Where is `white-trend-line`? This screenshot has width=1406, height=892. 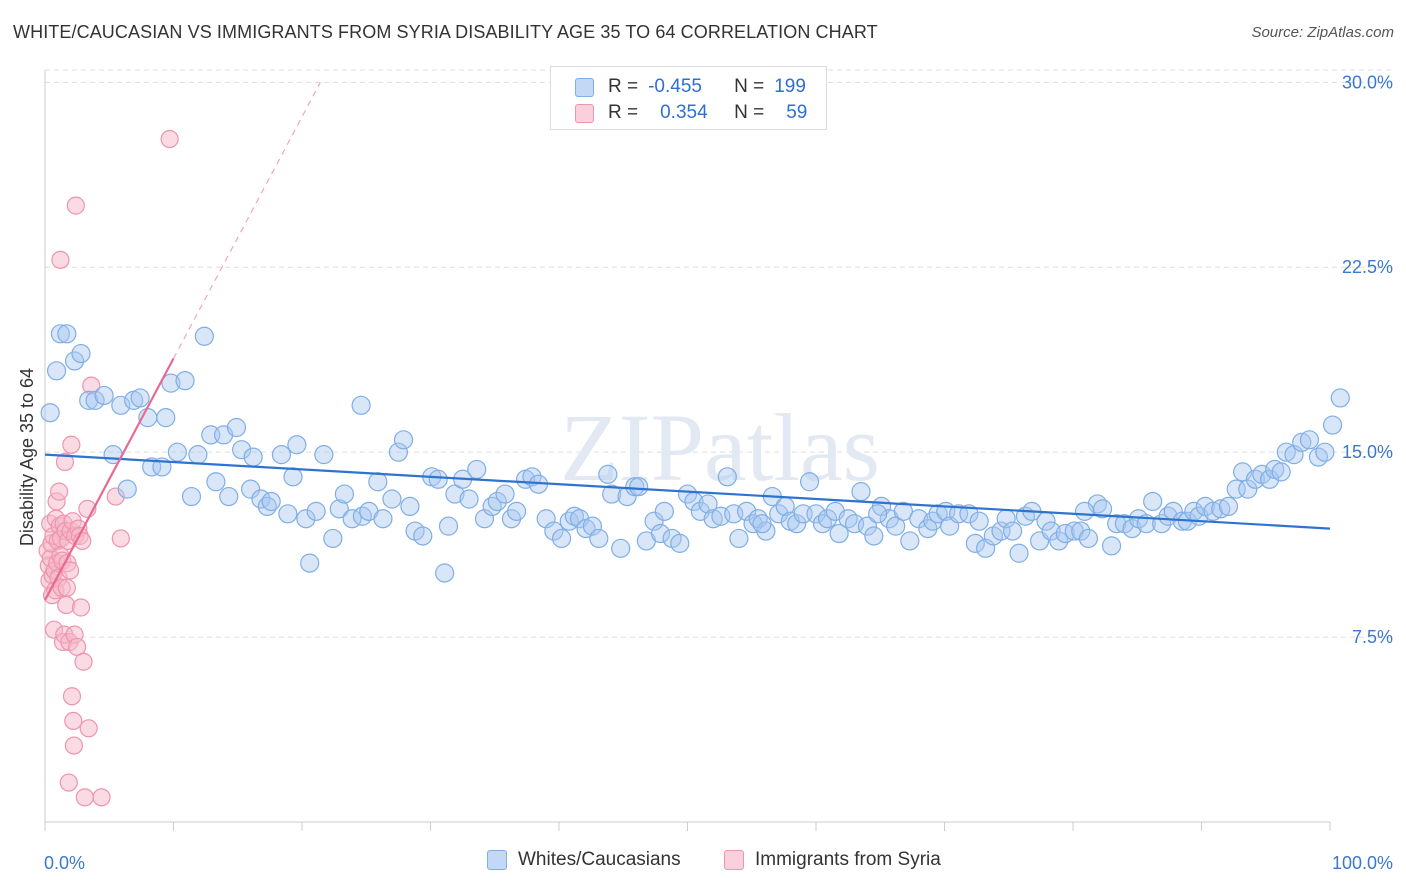 white-trend-line is located at coordinates (687, 491).